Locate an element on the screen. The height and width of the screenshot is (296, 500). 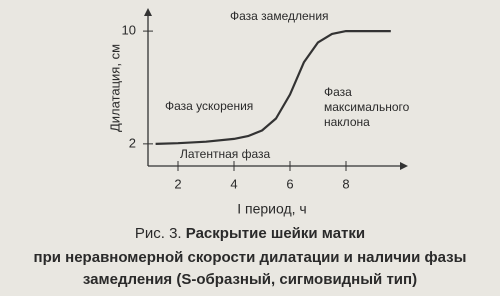
y-tick-label: 10 is located at coordinates (129, 30).